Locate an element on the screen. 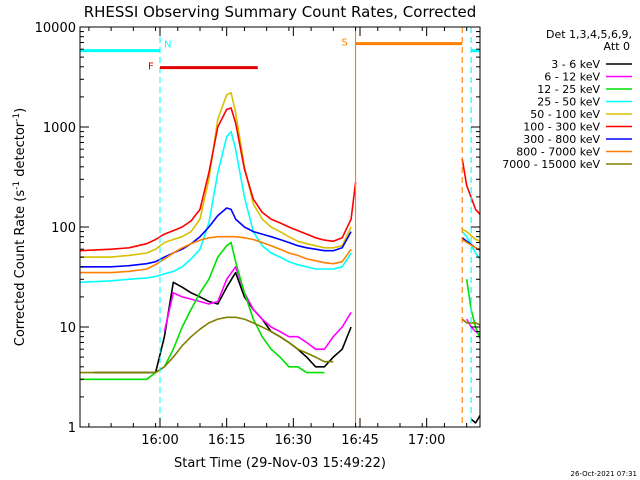 The image size is (640, 480). legend-label-100-300-kev: 100 - 300 keV is located at coordinates (561, 127).